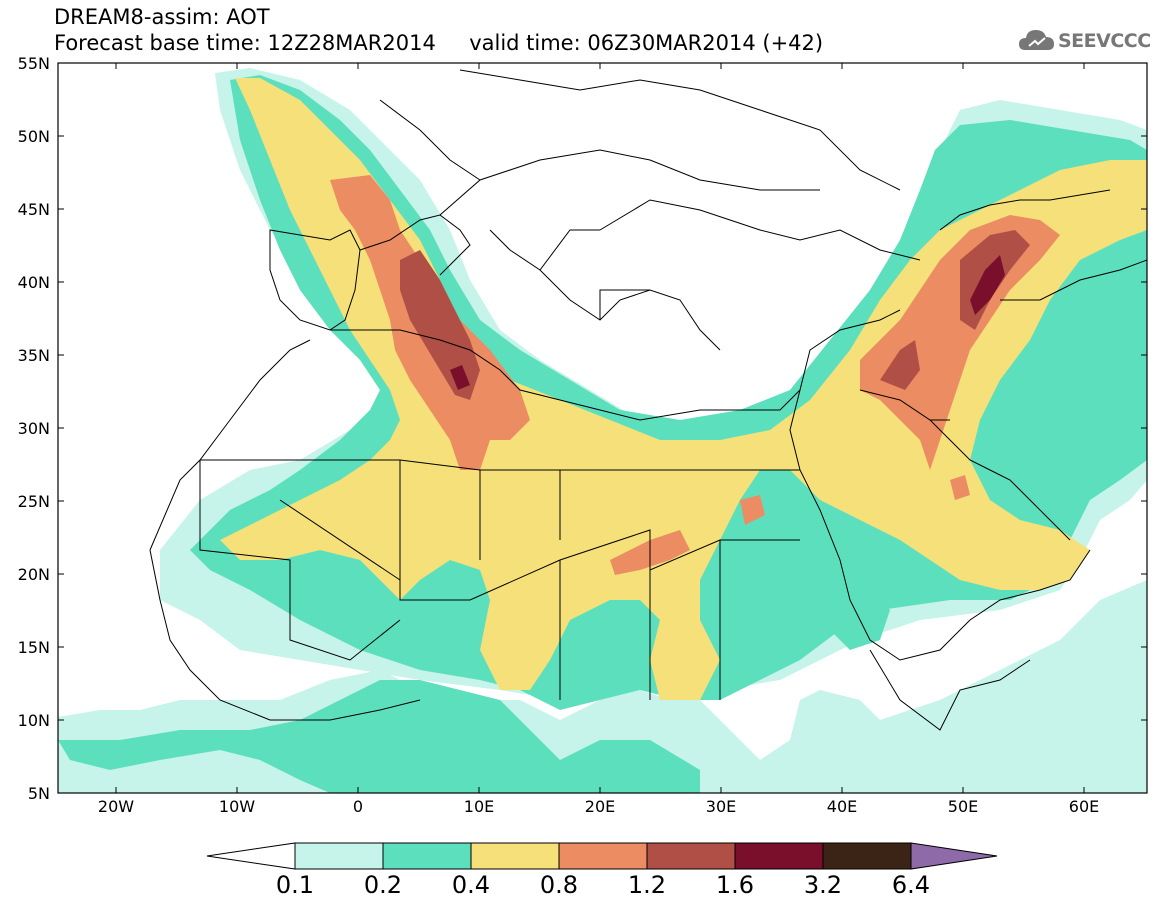  I want to click on colorbar-label-0.1: 0.1, so click(295, 885).